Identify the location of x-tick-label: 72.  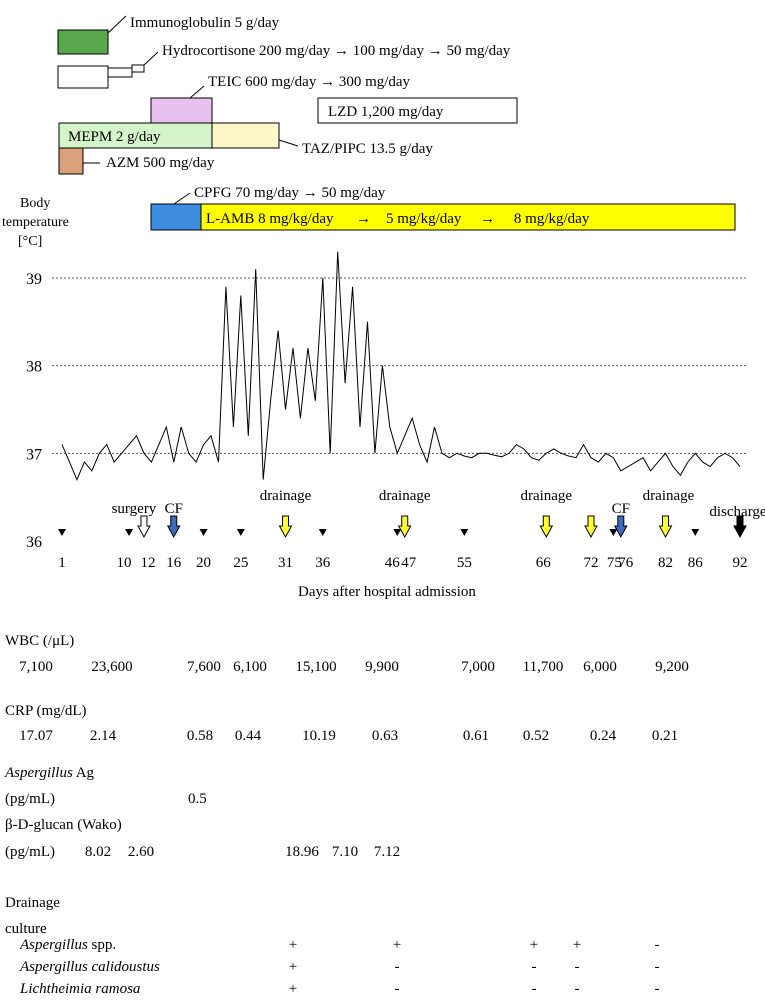
(590, 563).